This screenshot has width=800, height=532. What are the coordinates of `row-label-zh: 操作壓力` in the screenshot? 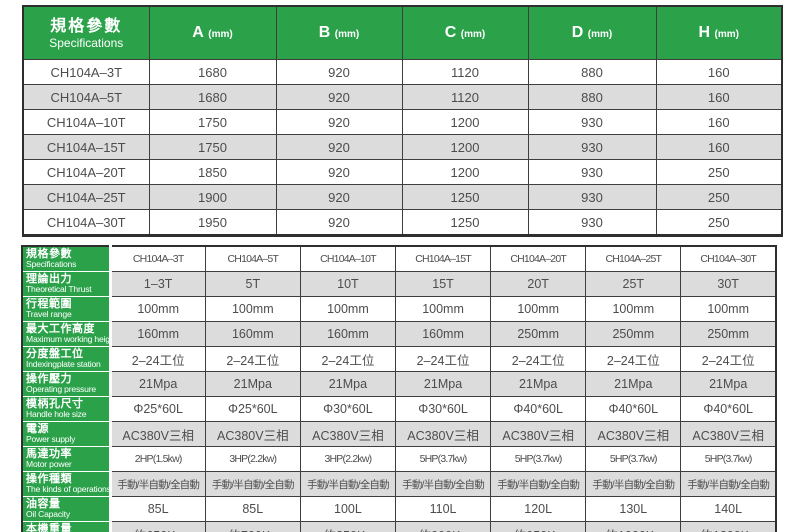 It's located at (49, 378).